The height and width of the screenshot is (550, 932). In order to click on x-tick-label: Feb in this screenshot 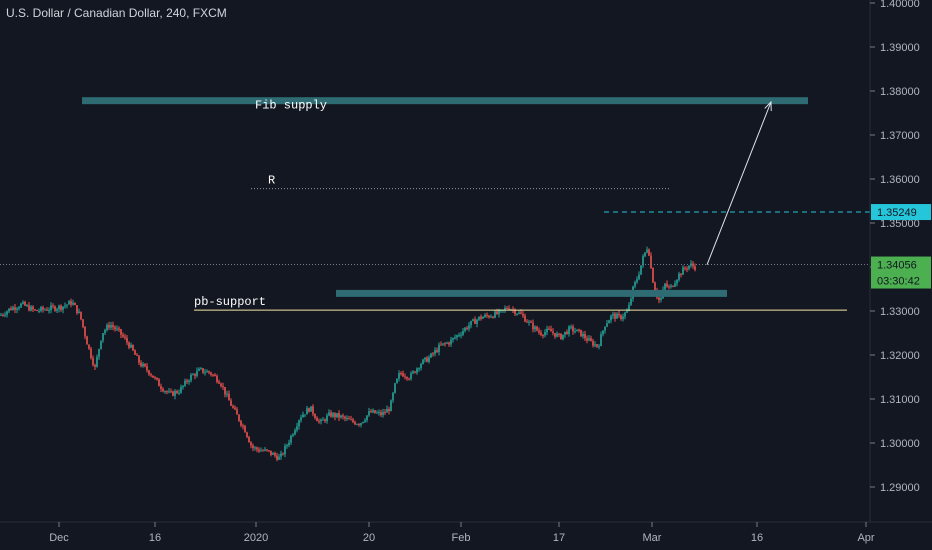, I will do `click(461, 538)`.